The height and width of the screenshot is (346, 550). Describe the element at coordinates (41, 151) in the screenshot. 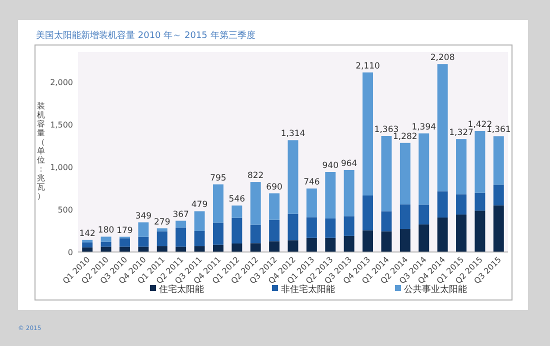

I see `text: 装机容量（单位：兆瓦）` at that location.